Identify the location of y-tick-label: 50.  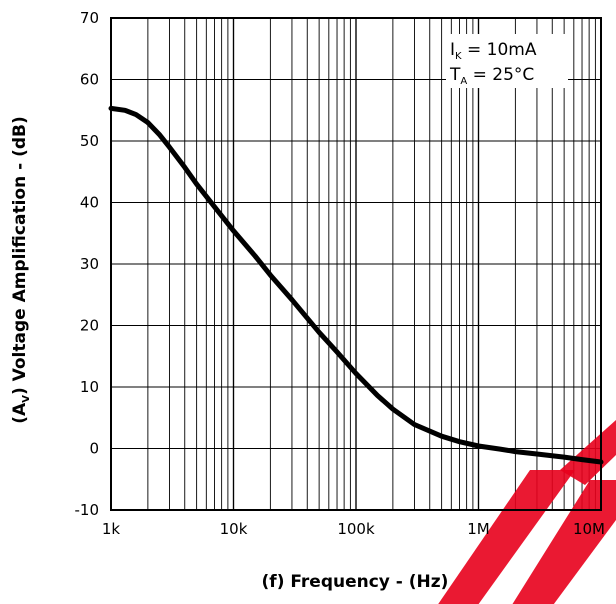
(89, 141).